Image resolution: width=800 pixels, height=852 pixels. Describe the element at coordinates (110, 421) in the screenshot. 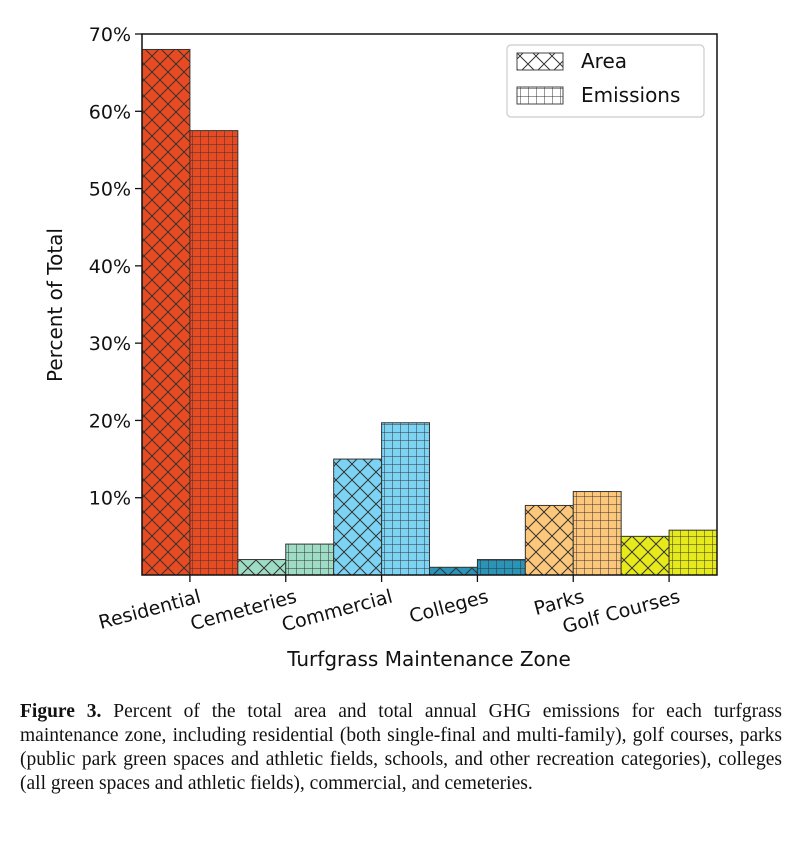

I see `y-tick-label: 20%` at that location.